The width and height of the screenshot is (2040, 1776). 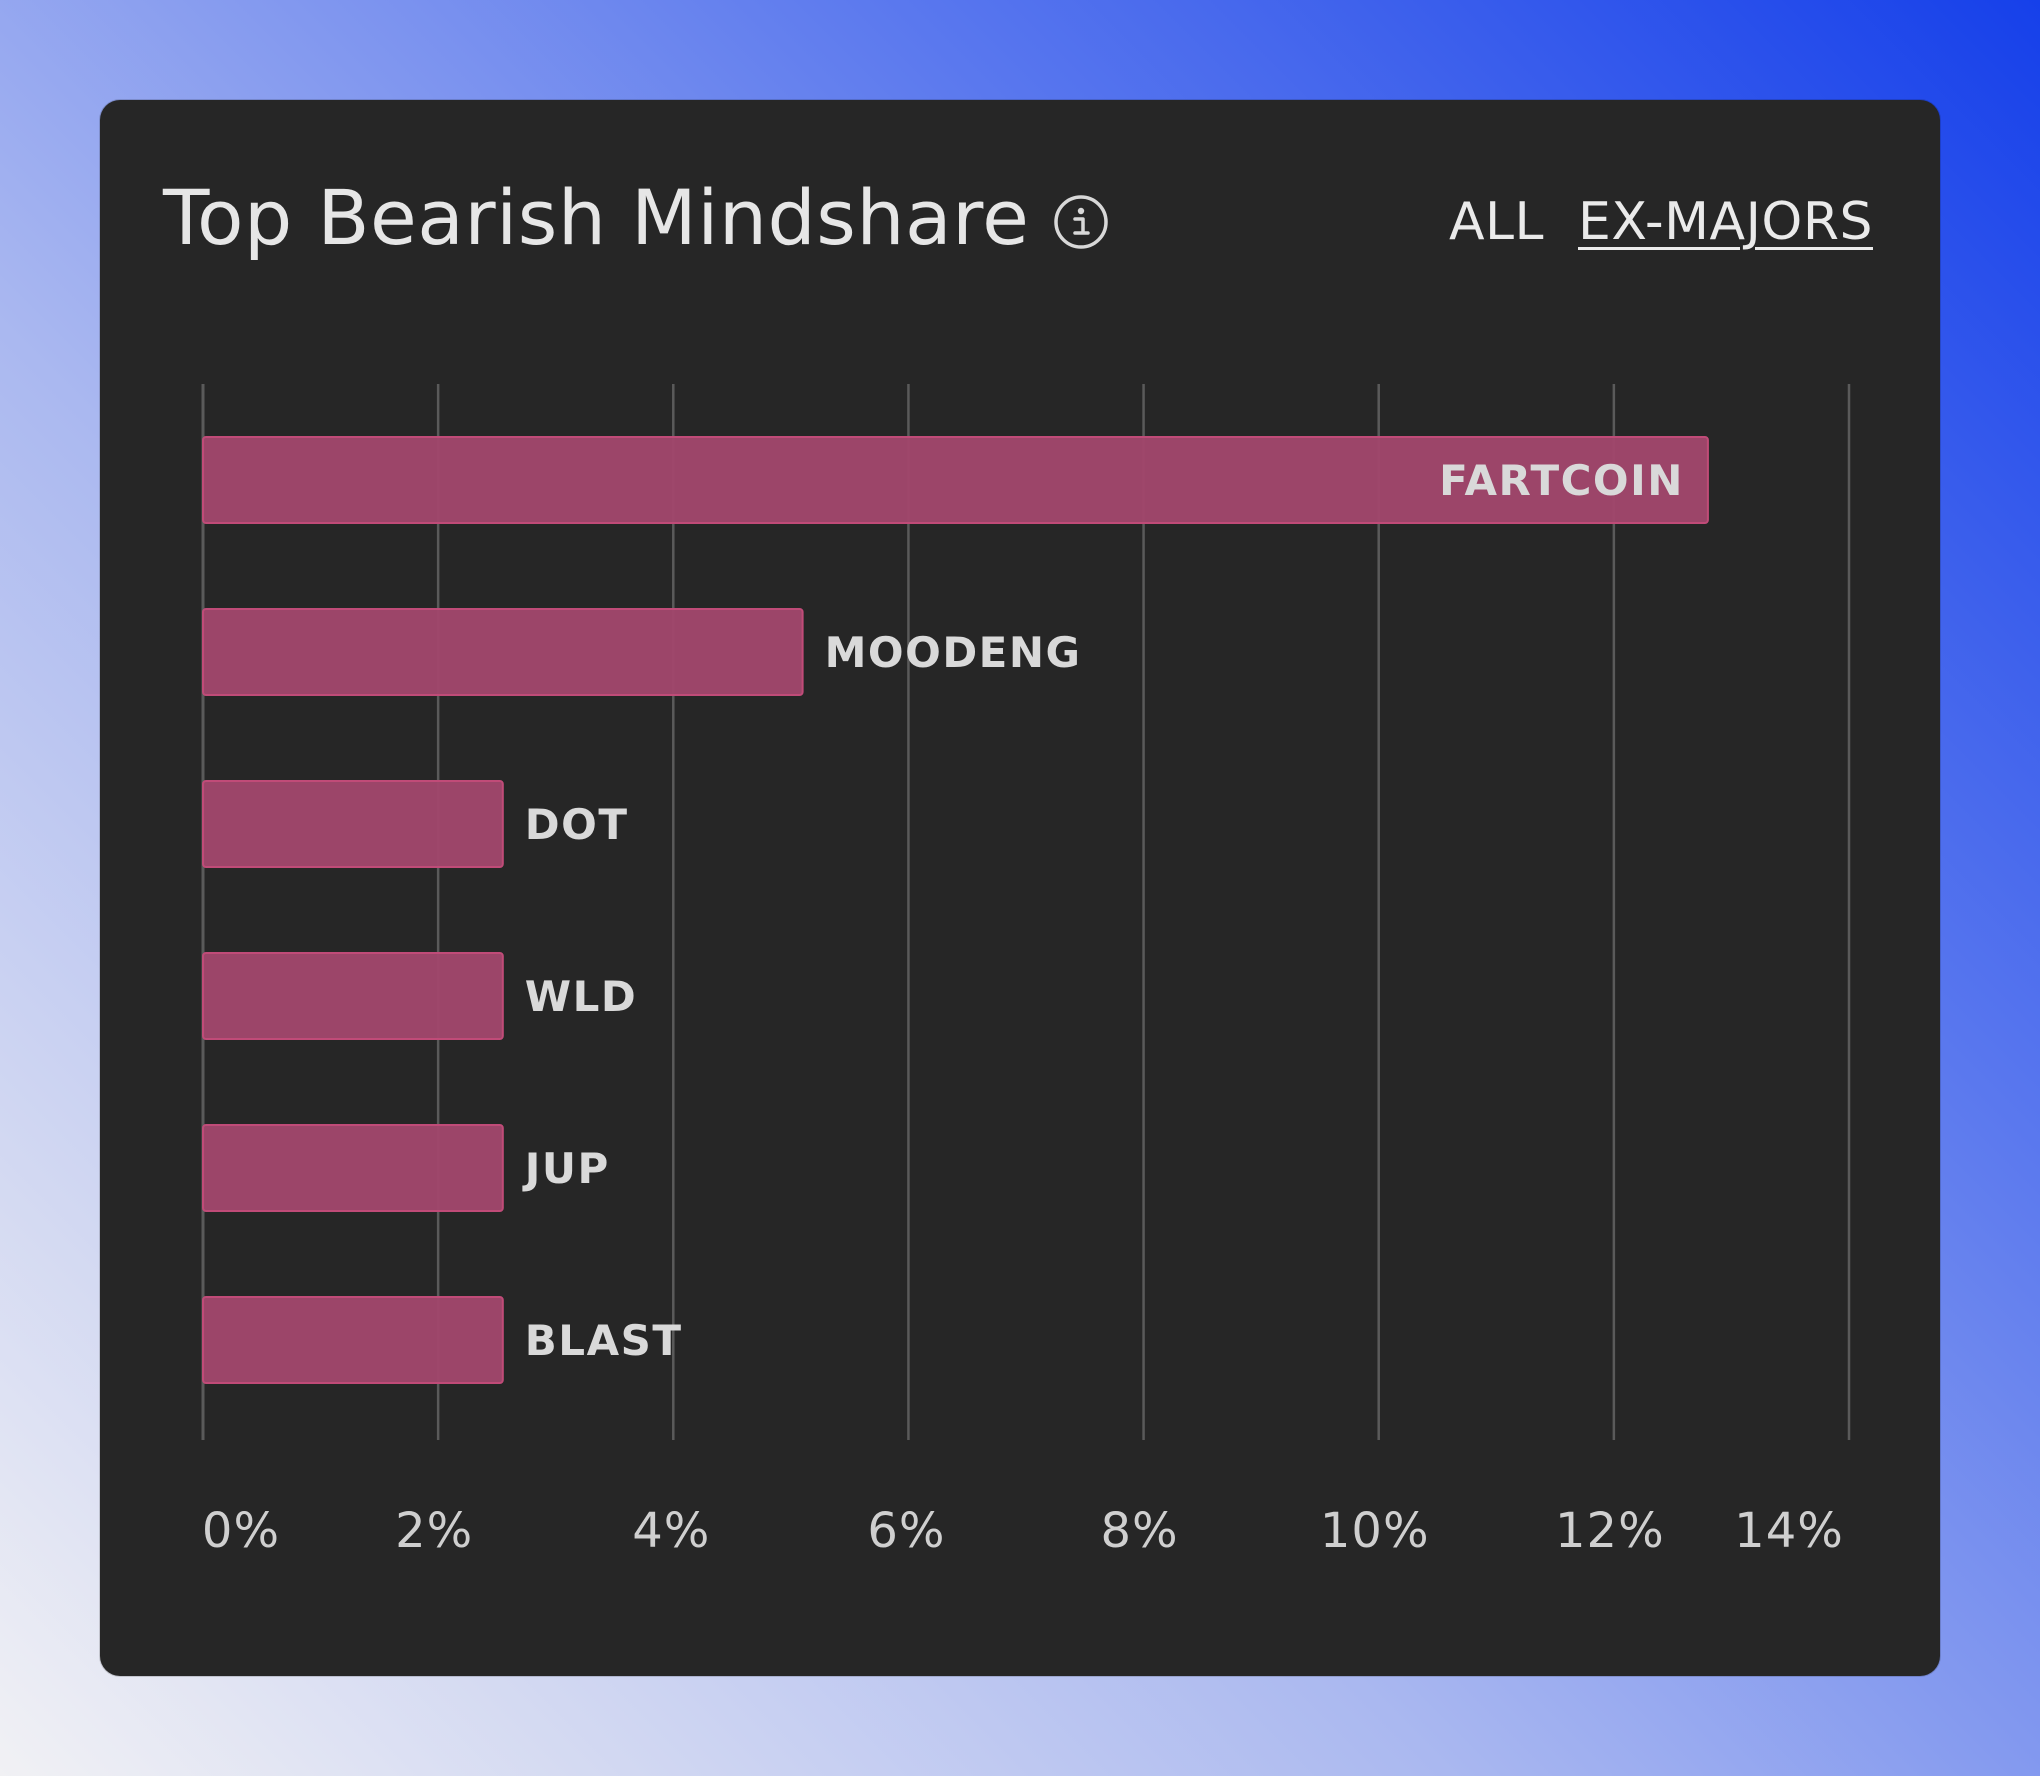 What do you see at coordinates (1139, 1531) in the screenshot?
I see `x-tick-label: 8%` at bounding box center [1139, 1531].